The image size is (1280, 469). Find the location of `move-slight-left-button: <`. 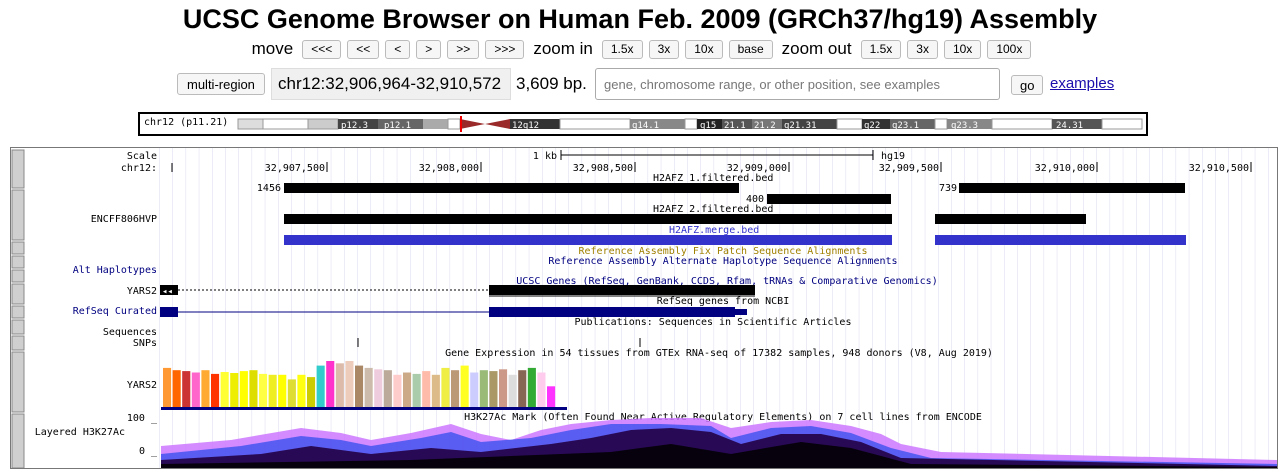

move-slight-left-button: < is located at coordinates (398, 49).